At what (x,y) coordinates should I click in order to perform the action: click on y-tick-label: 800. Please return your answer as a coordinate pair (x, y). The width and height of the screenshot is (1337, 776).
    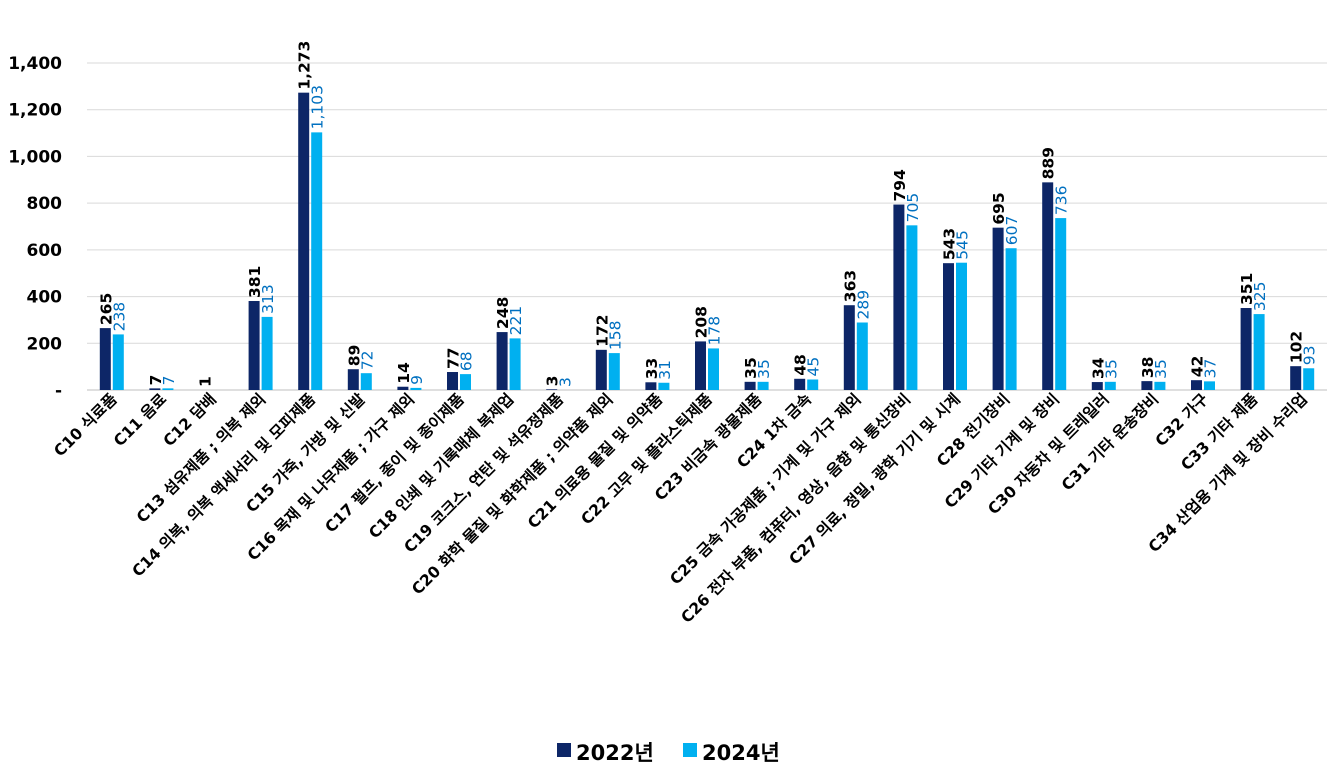
    Looking at the image, I should click on (45, 204).